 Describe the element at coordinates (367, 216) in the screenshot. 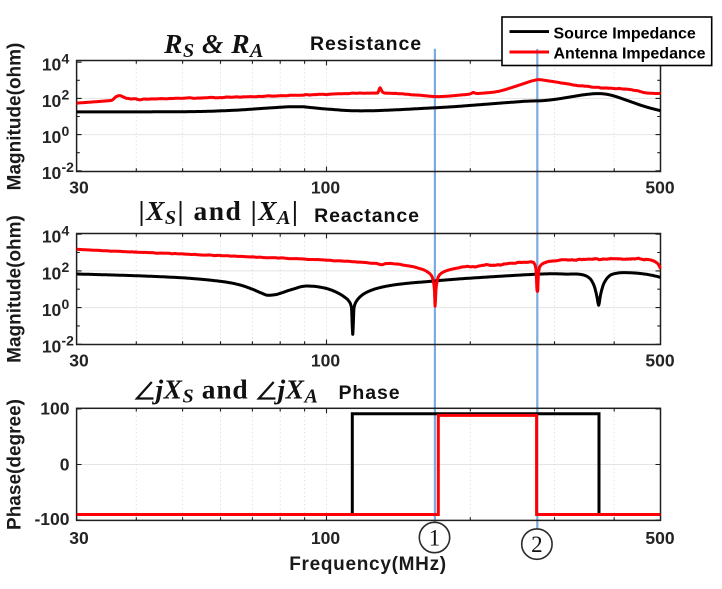

I see `svg-text: Reactance` at that location.